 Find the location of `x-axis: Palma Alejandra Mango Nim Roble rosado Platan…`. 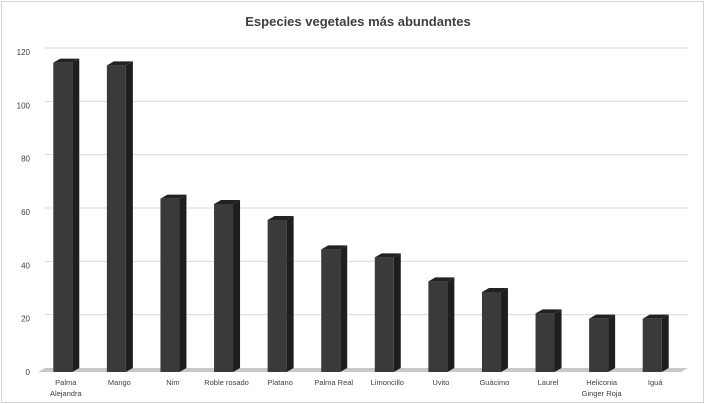

x-axis: Palma Alejandra Mango Nim Roble rosado Platan… is located at coordinates (356, 388).